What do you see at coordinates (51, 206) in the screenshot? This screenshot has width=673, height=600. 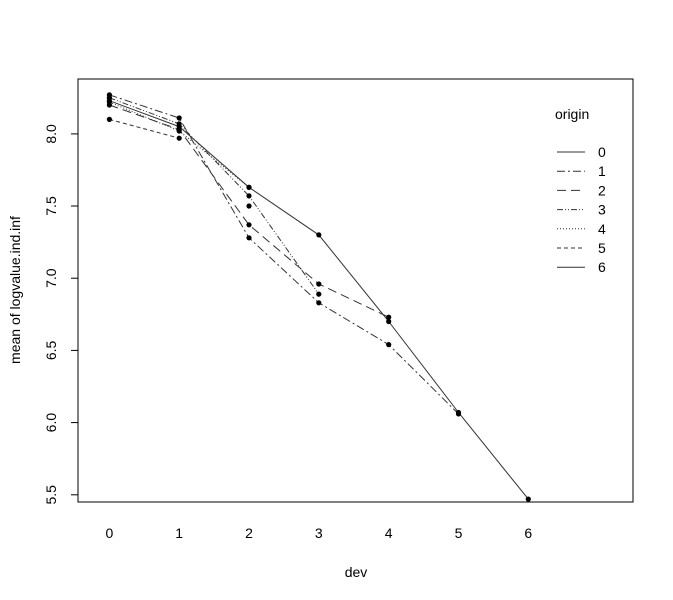 I see `y-tick-label: 7.5` at bounding box center [51, 206].